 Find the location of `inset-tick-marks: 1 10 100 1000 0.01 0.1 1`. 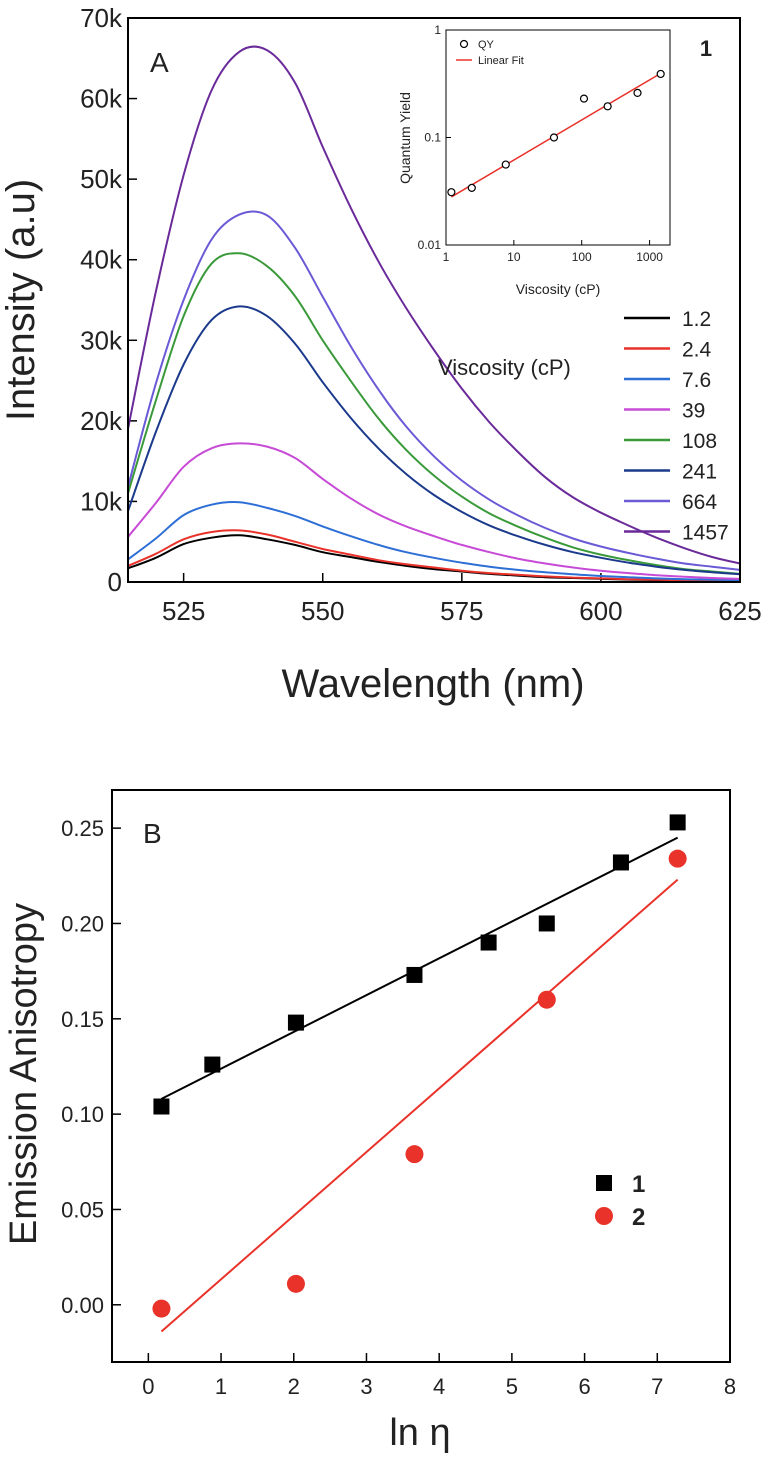

inset-tick-marks: 1 10 100 1000 0.01 0.1 1 is located at coordinates (541, 143).